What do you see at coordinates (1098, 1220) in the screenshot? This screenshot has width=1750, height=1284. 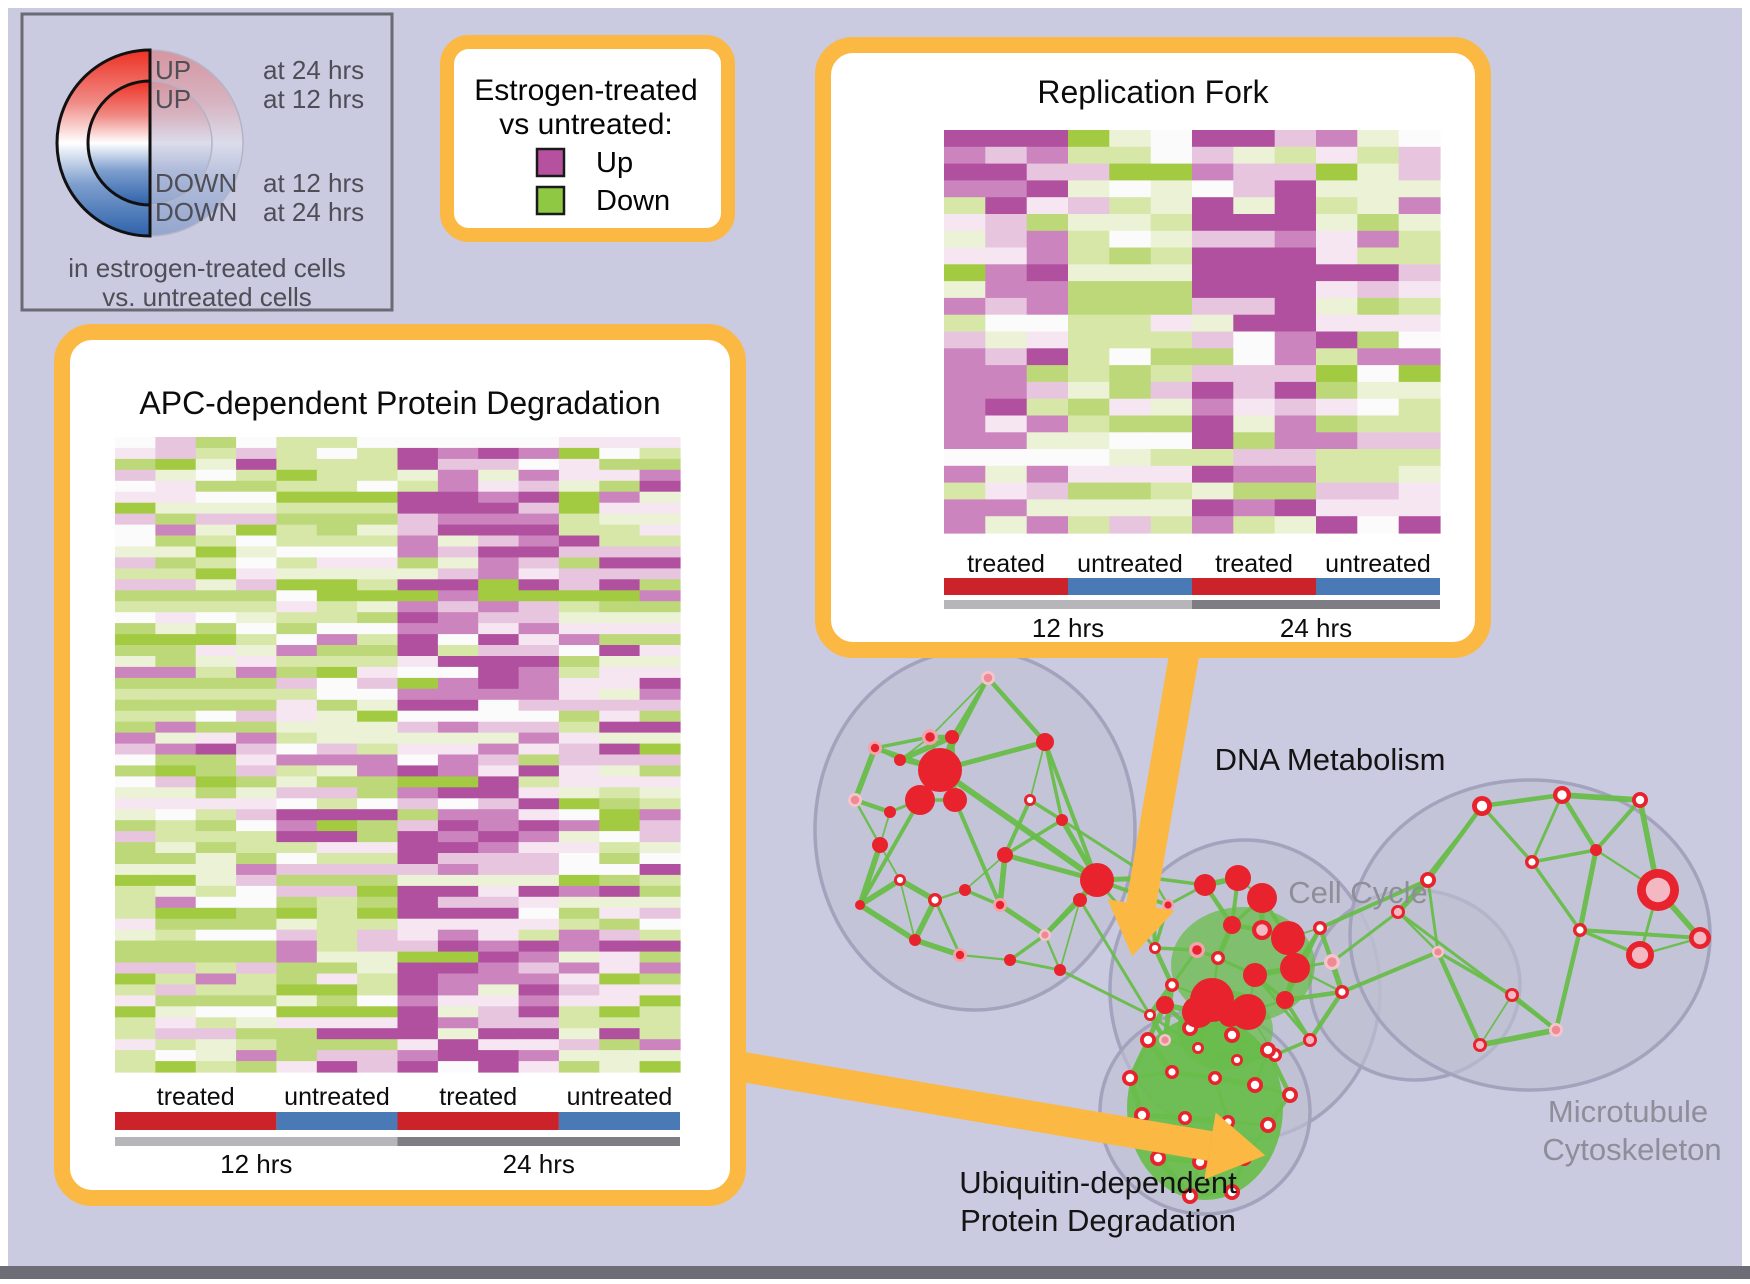 I see `cluster-label-ubiquitin-2: Protein Degradation` at bounding box center [1098, 1220].